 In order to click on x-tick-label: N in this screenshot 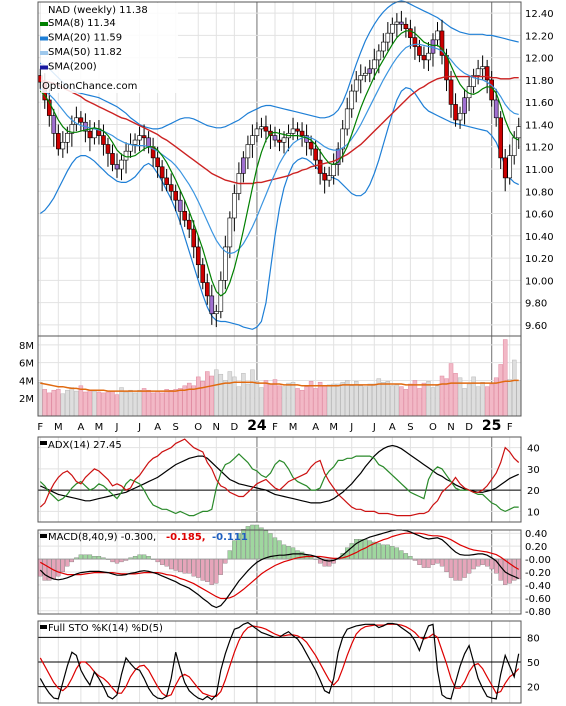, I will do `click(450, 427)`.